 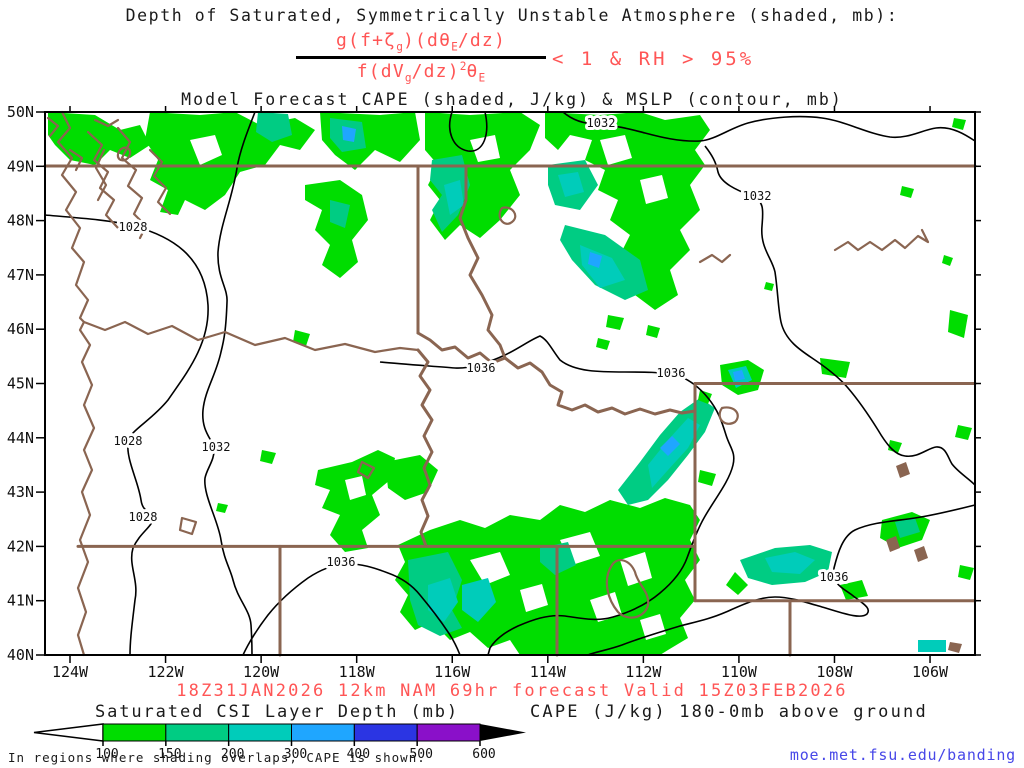 What do you see at coordinates (76, 383) in the screenshot?
I see `pacific-coastline` at bounding box center [76, 383].